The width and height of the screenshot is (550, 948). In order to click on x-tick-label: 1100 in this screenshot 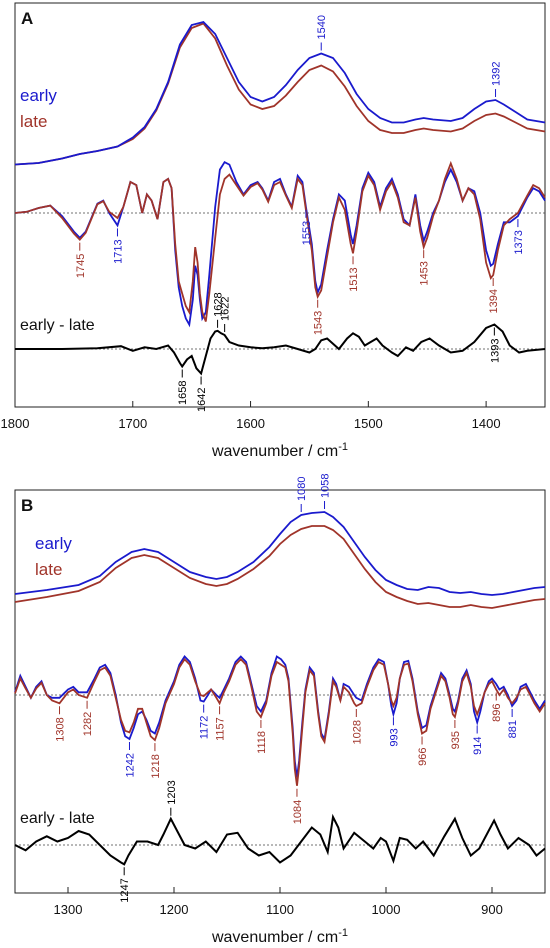, I will do `click(280, 909)`.